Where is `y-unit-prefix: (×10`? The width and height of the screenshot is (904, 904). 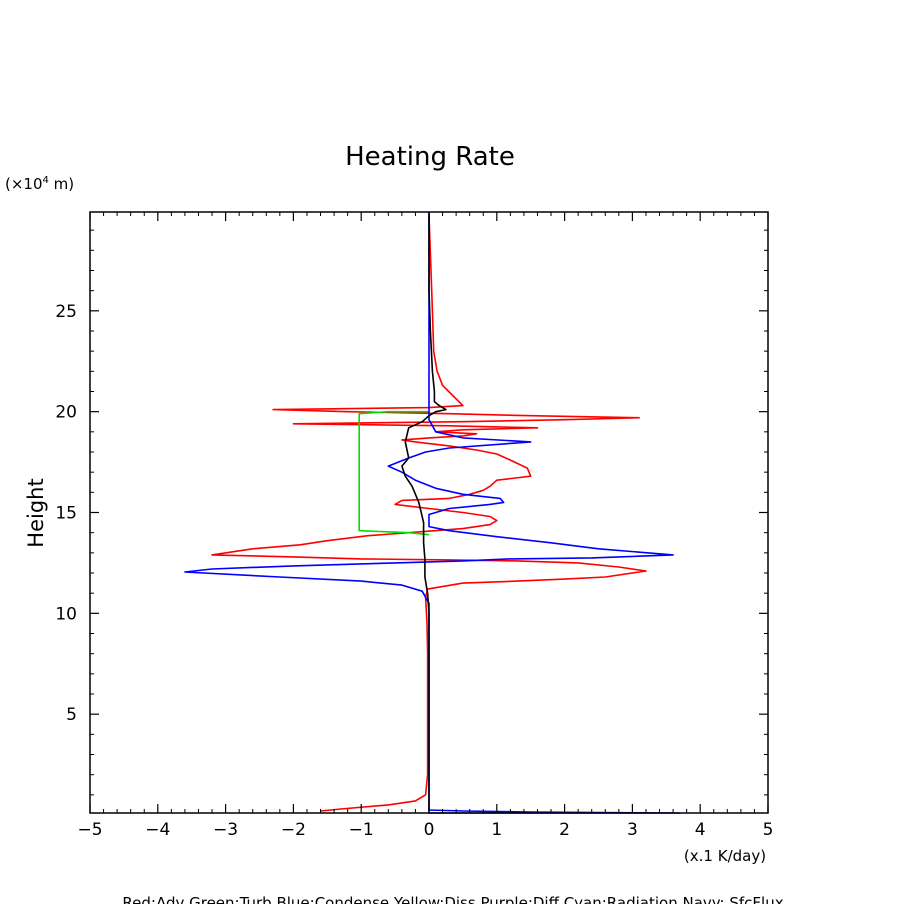 y-unit-prefix: (×10 is located at coordinates (24, 184).